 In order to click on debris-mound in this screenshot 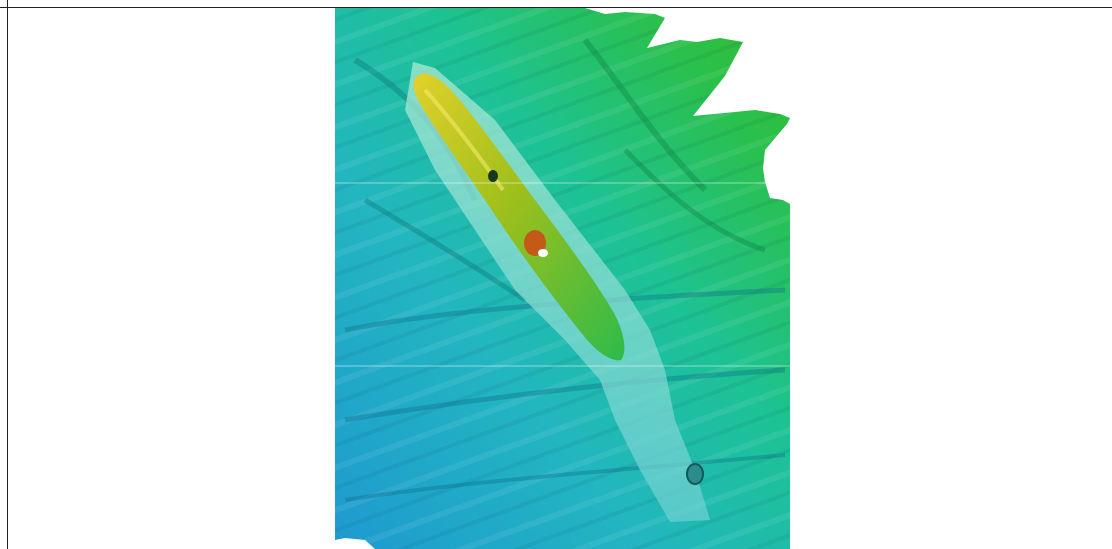, I will do `click(695, 474)`.